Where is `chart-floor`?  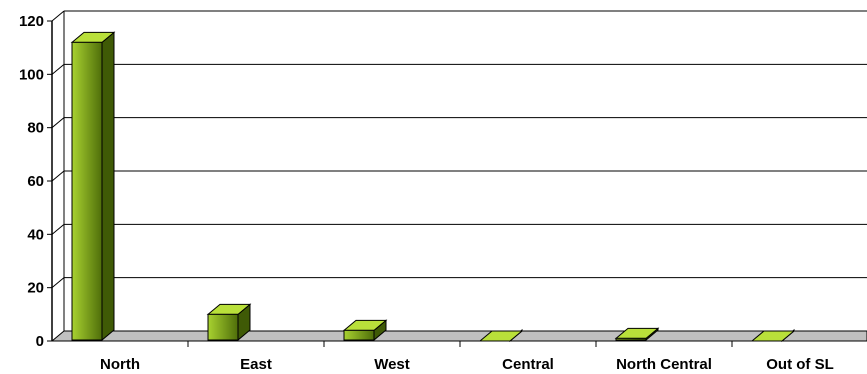
chart-floor is located at coordinates (458, 336).